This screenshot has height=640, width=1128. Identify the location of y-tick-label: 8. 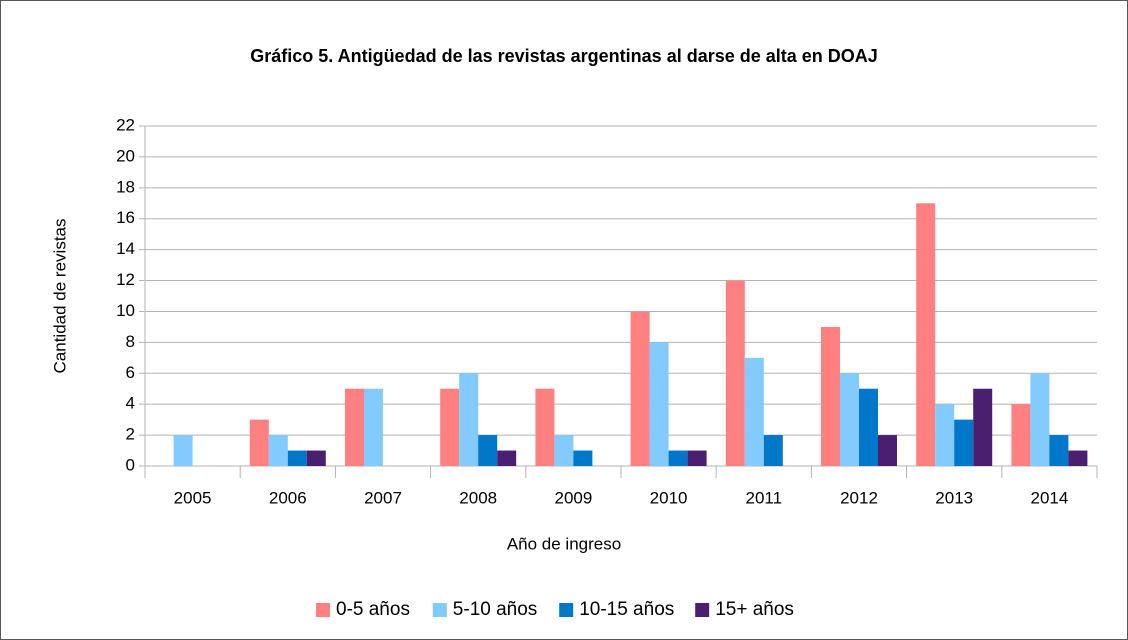
(130, 341).